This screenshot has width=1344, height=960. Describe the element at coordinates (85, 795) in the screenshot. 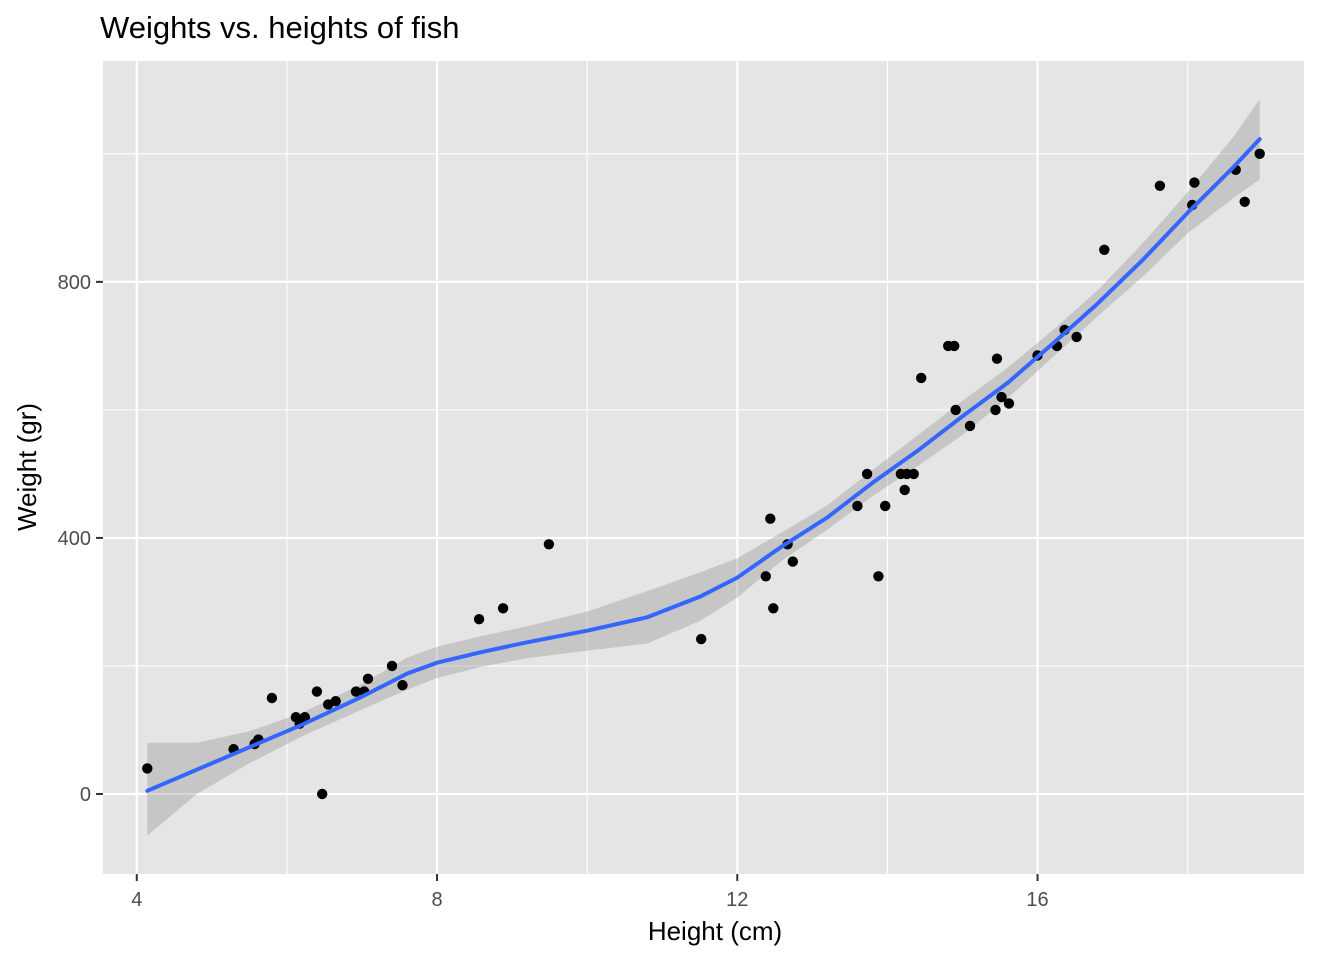

I see `y-tick-label: 0` at that location.